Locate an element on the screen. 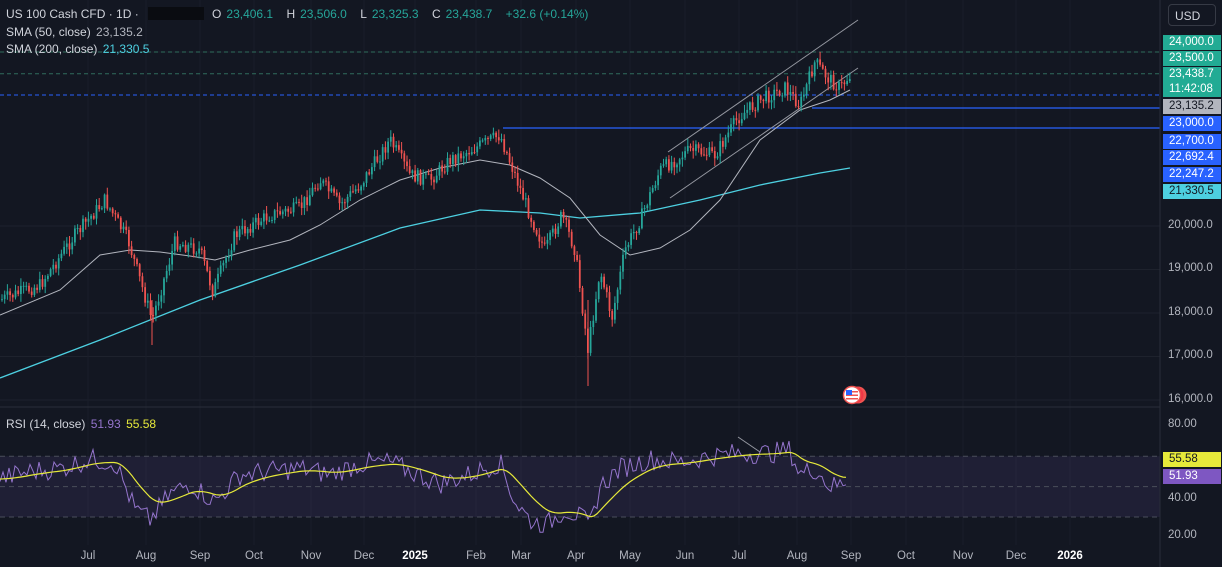 The image size is (1222, 567). time-label-year: 2025 is located at coordinates (415, 556).